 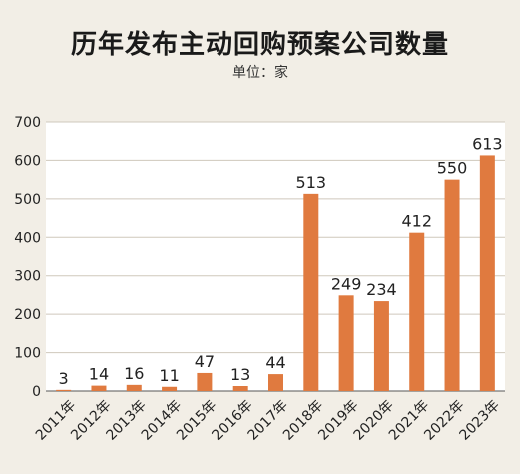 What do you see at coordinates (452, 168) in the screenshot?
I see `data-label: 550` at bounding box center [452, 168].